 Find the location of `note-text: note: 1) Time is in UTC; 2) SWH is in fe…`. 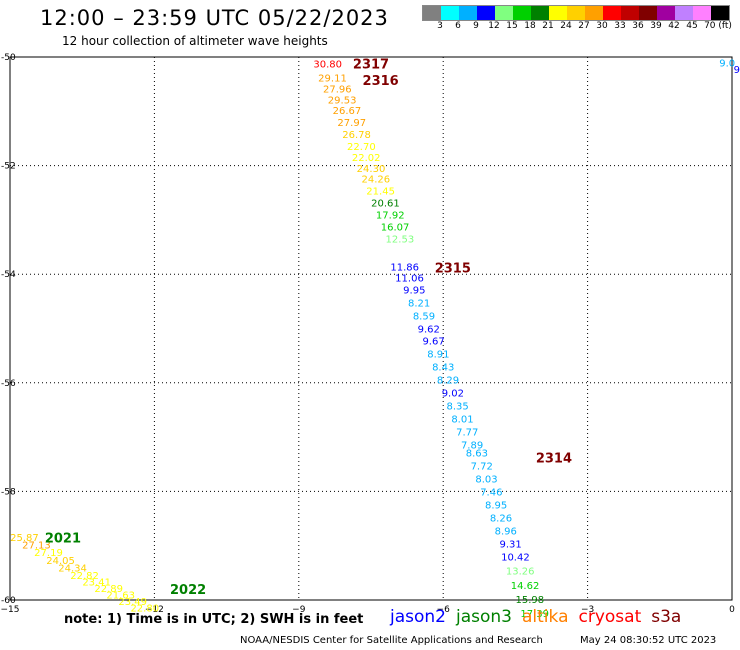

note-text: note: 1) Time is in UTC; 2) SWH is in fe… is located at coordinates (214, 619).